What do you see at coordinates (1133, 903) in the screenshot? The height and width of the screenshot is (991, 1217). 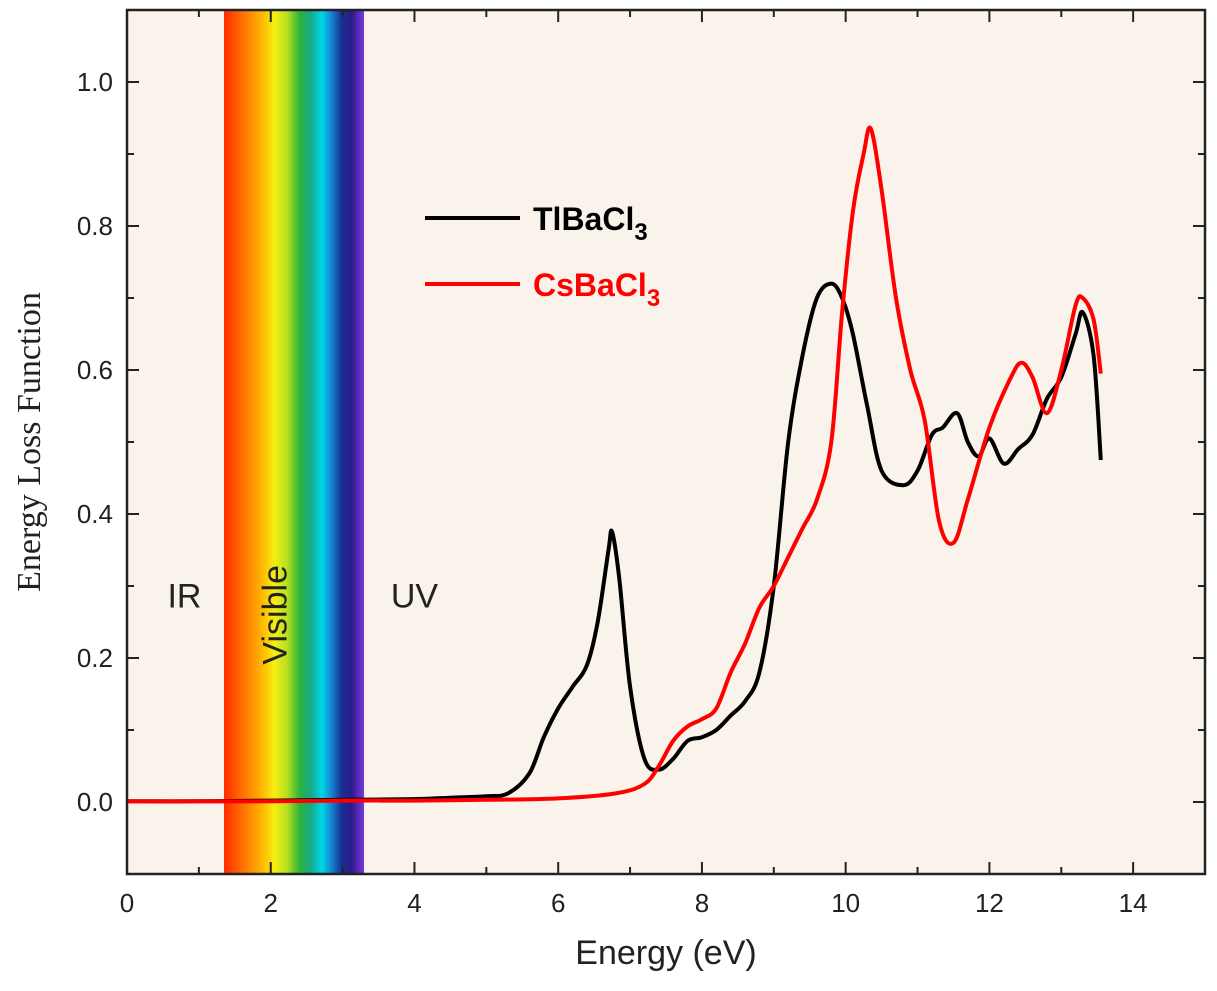 I see `x-tick-label: 14` at bounding box center [1133, 903].